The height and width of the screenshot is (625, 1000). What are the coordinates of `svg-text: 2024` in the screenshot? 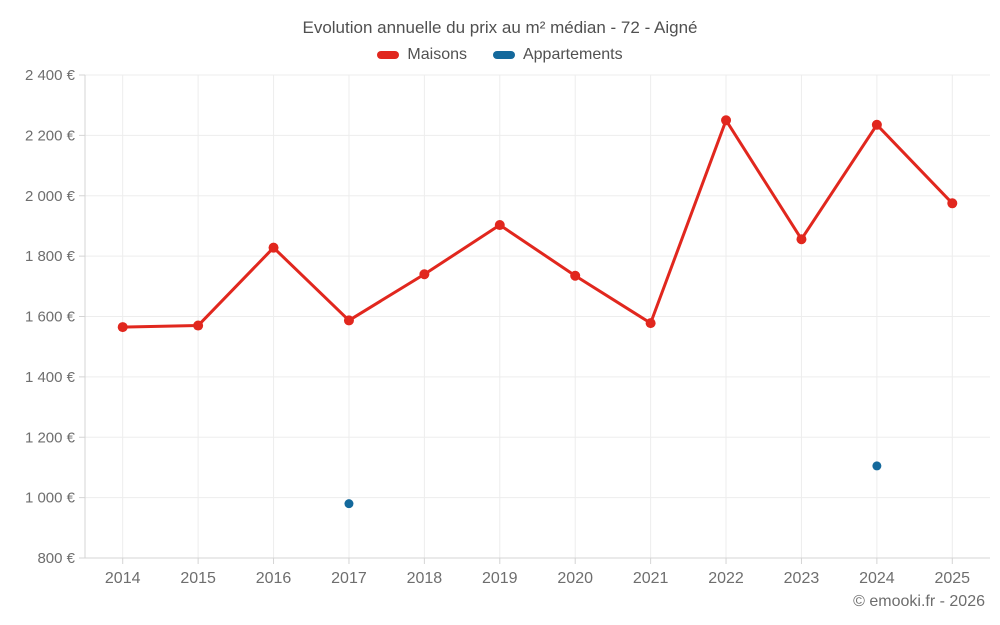 It's located at (877, 578).